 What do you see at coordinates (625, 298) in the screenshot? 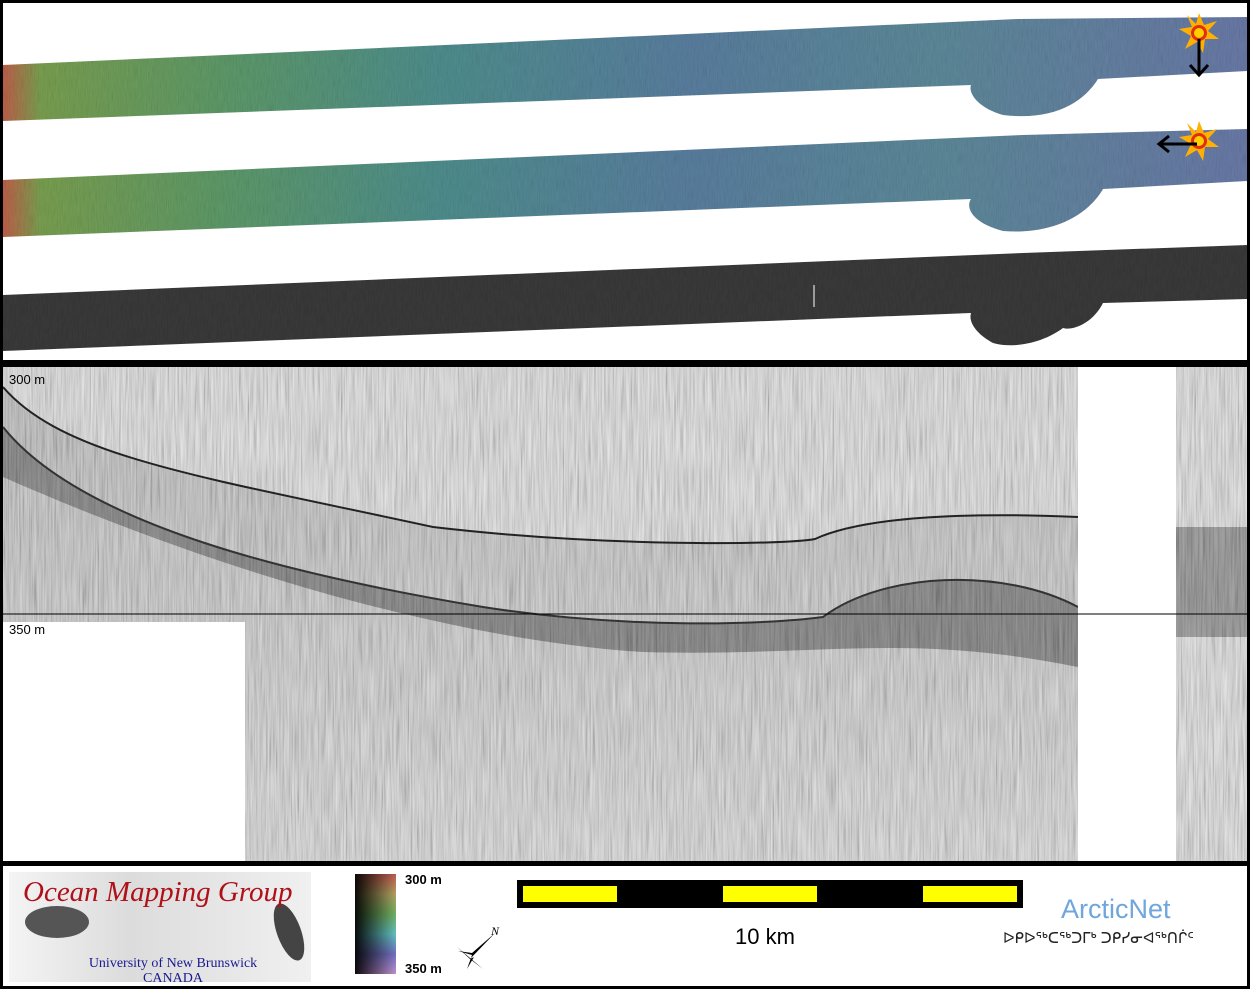
I see `backscatter-strip` at bounding box center [625, 298].